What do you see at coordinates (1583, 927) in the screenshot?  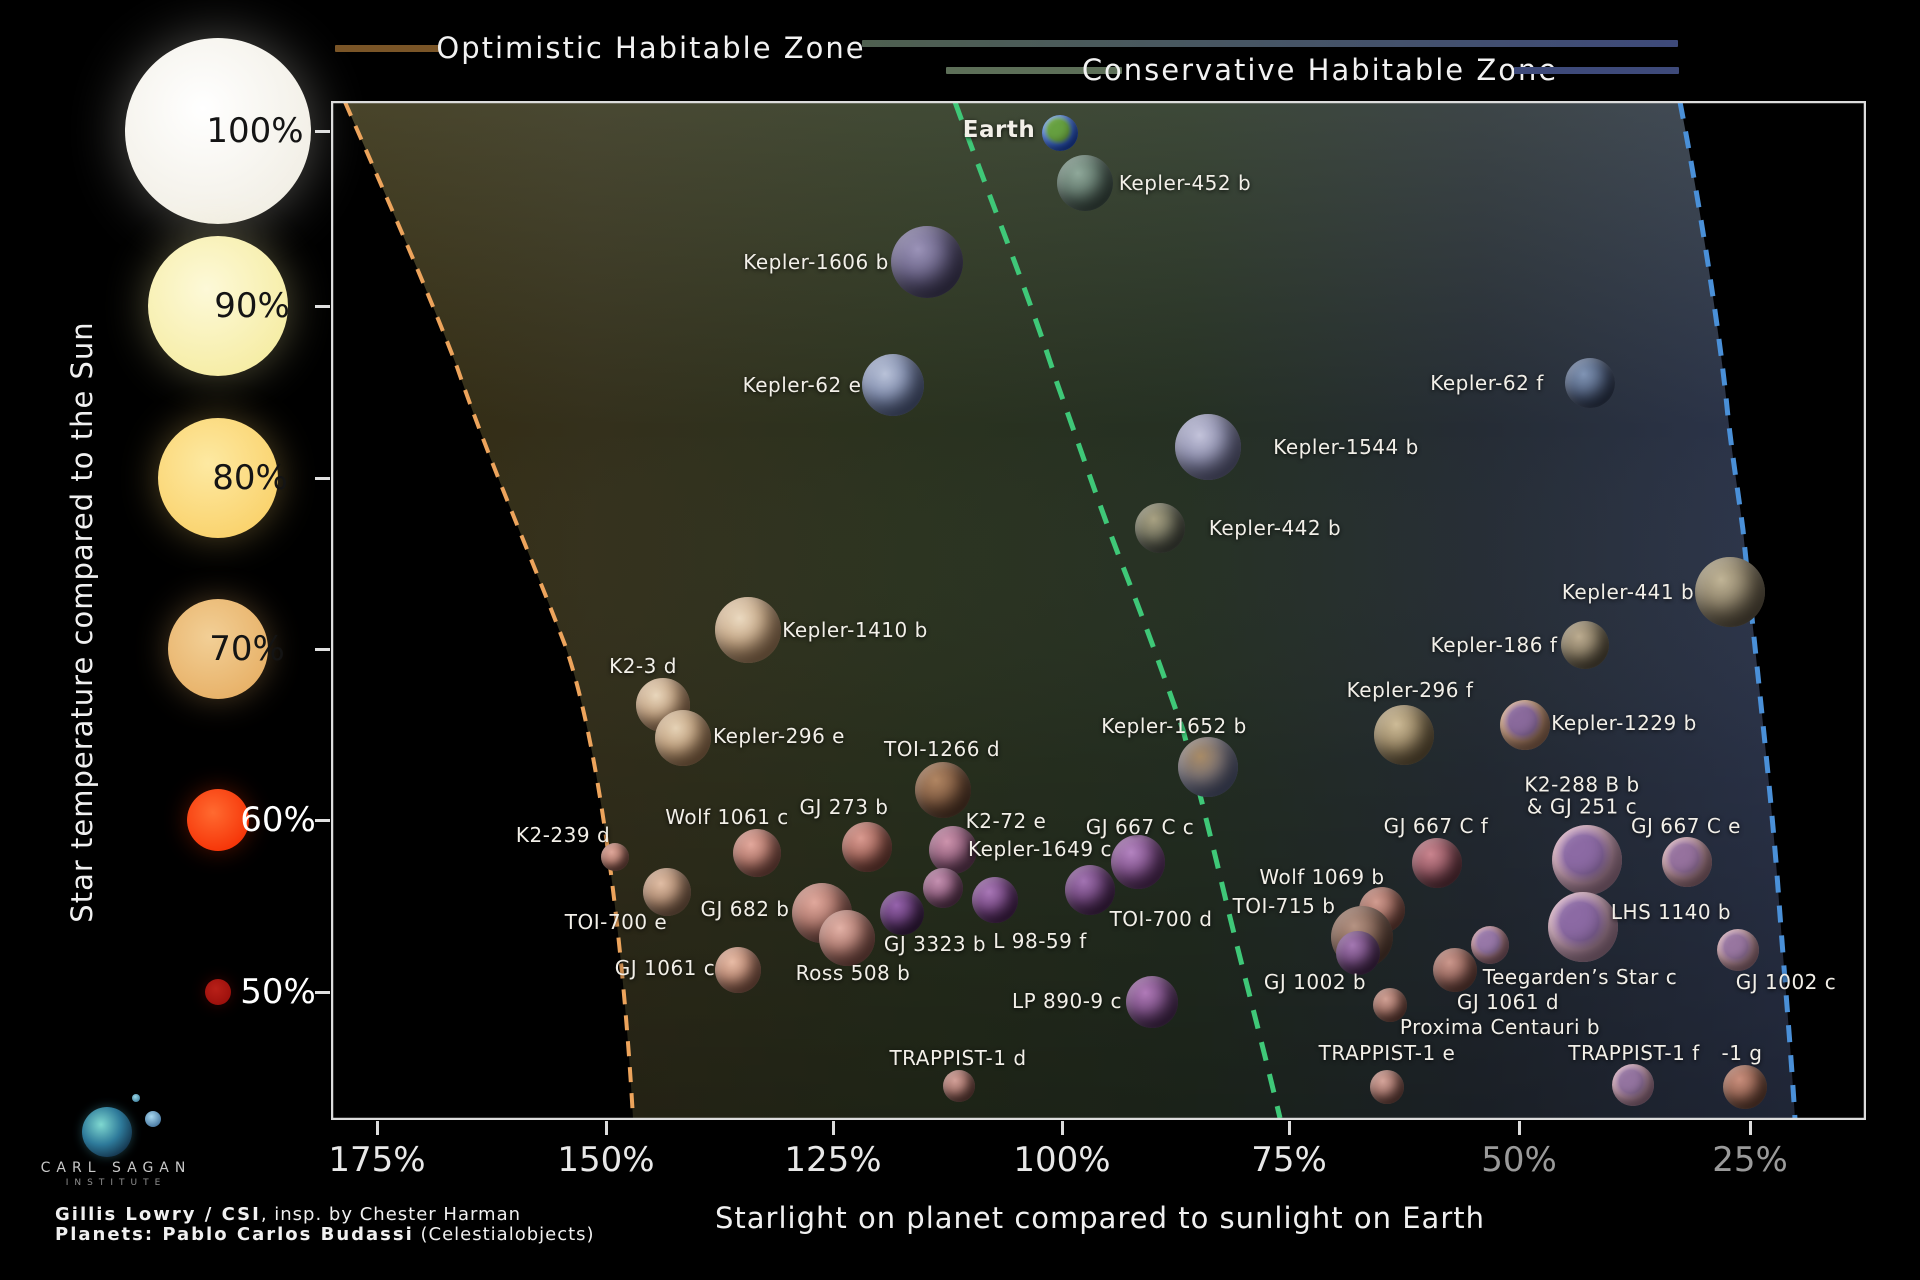 I see `planet-marker-LHS 1140 b` at bounding box center [1583, 927].